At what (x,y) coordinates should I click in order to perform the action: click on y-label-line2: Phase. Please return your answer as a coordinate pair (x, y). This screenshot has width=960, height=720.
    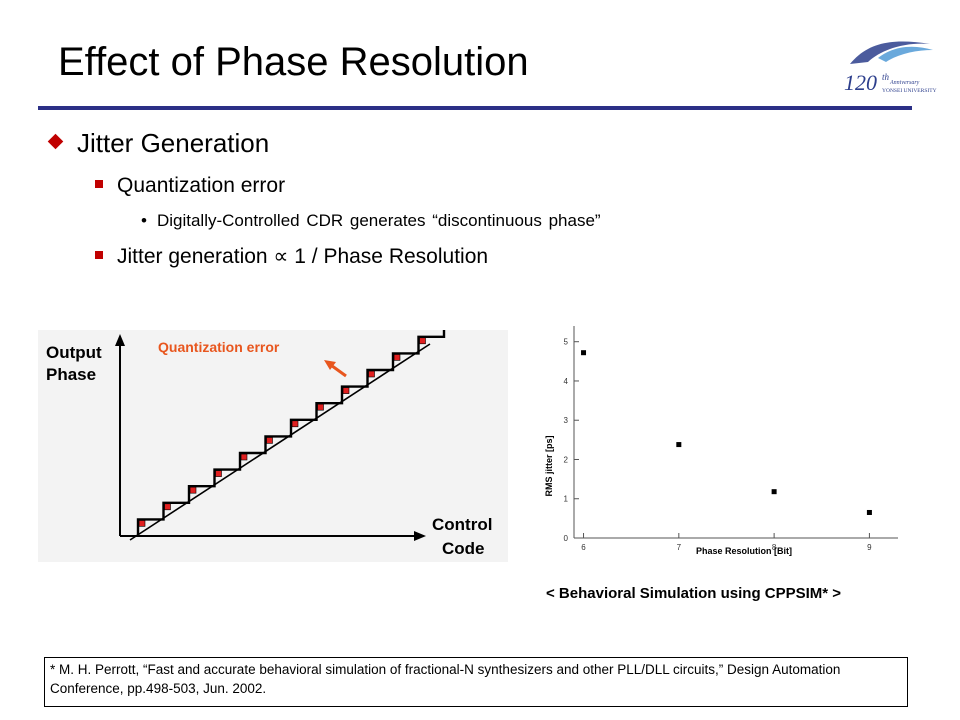
    Looking at the image, I should click on (71, 374).